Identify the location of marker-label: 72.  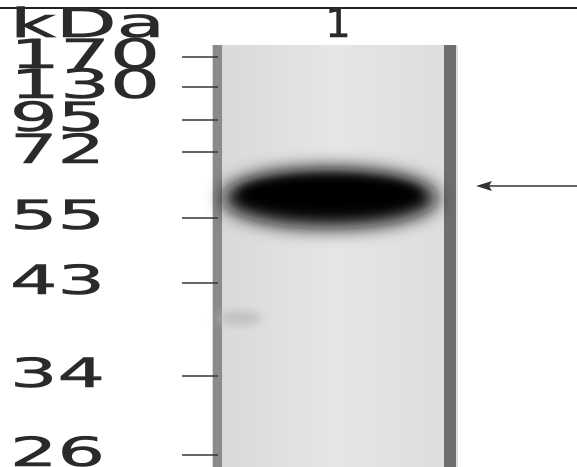
(57, 150).